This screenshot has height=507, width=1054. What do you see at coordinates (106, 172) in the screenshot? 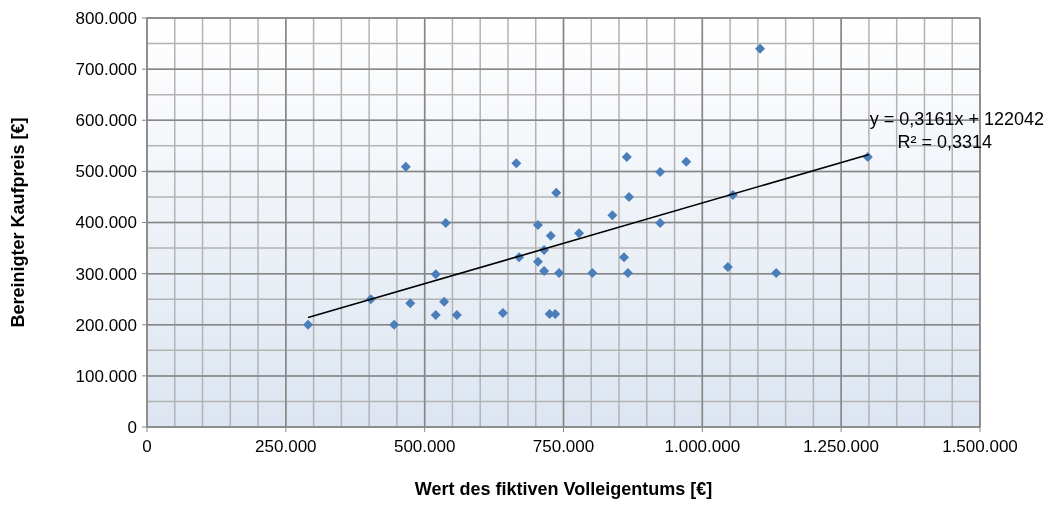
I see `y-tick-label: 500.000` at bounding box center [106, 172].